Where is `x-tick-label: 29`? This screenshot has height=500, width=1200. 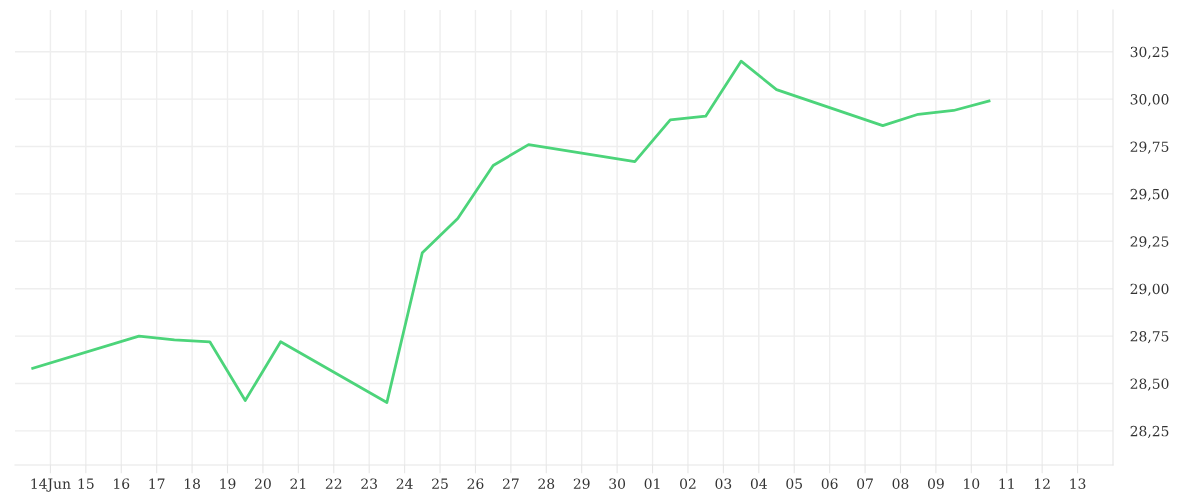
x-tick-label: 29 is located at coordinates (581, 483).